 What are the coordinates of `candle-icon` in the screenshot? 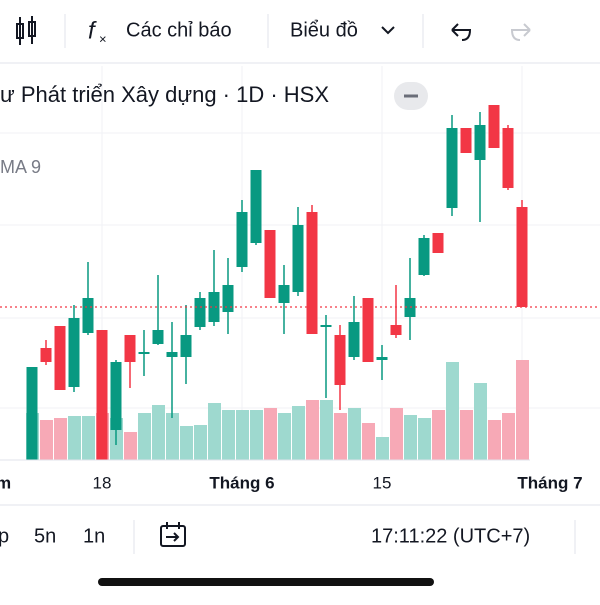 It's located at (26, 30).